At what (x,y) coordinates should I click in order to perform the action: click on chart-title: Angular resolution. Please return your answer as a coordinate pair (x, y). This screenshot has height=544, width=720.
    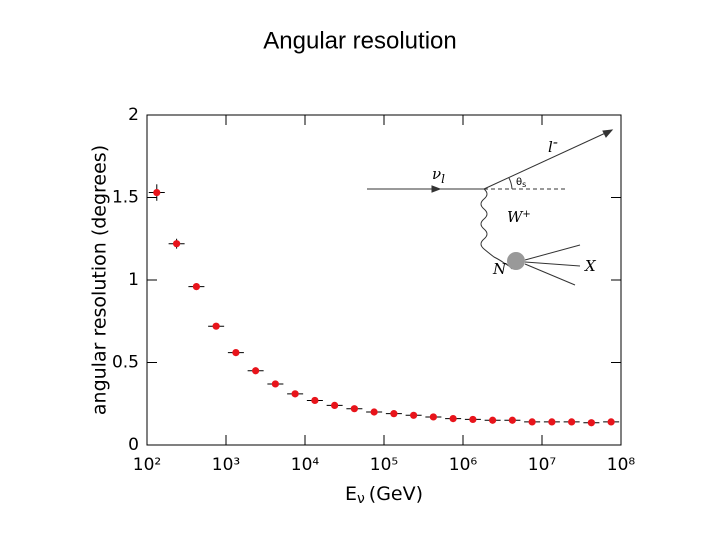
    Looking at the image, I should click on (359, 40).